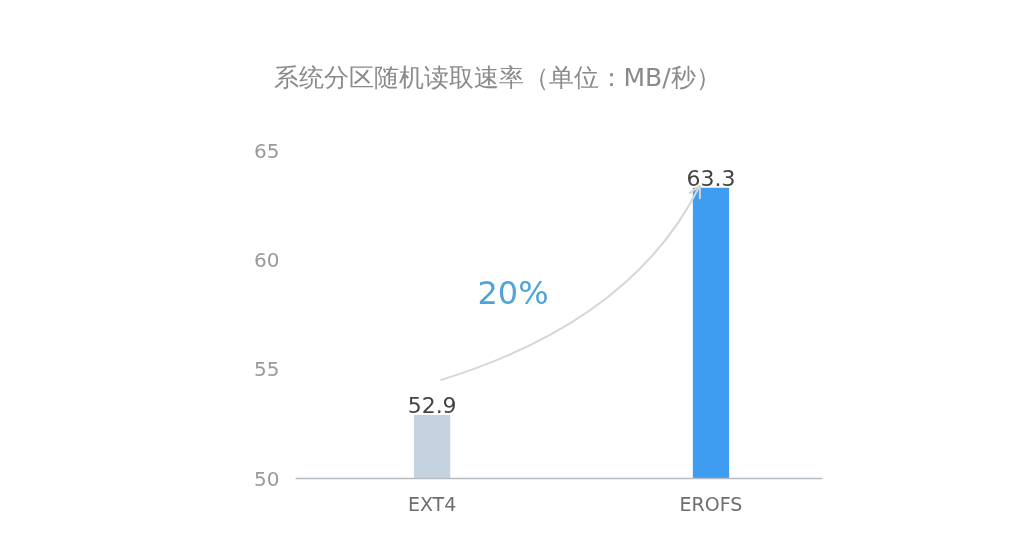  What do you see at coordinates (267, 369) in the screenshot?
I see `y-tick-label: 55` at bounding box center [267, 369].